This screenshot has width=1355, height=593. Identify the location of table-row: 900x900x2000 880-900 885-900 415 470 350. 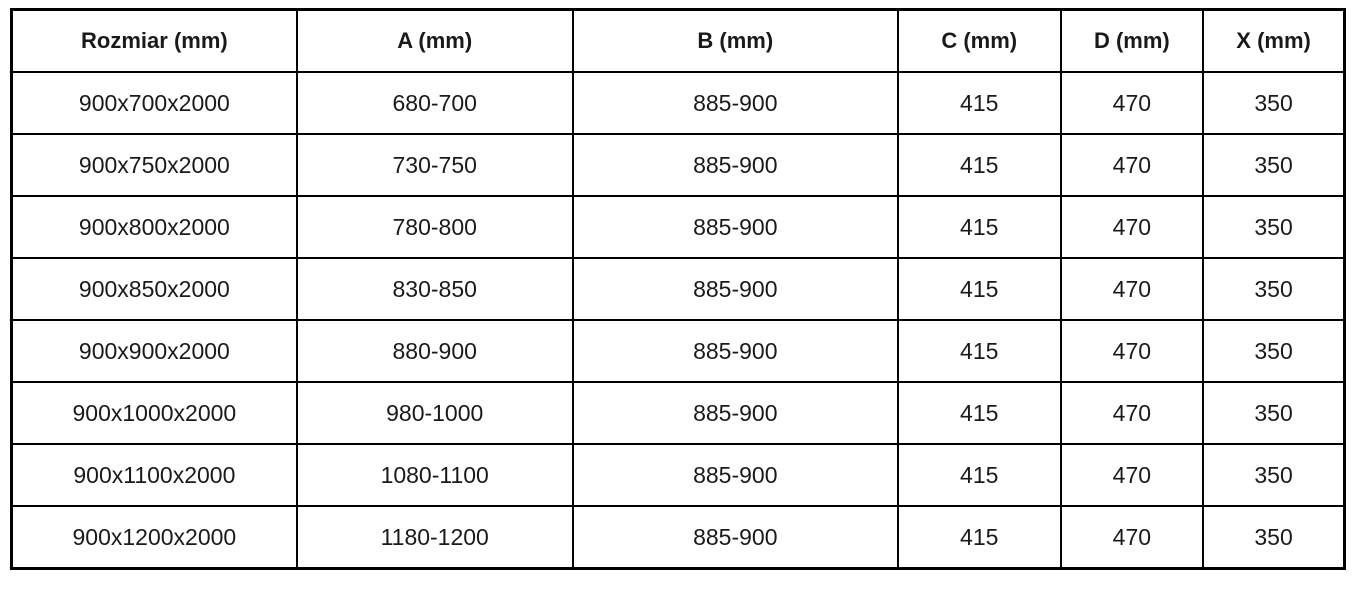
(678, 351).